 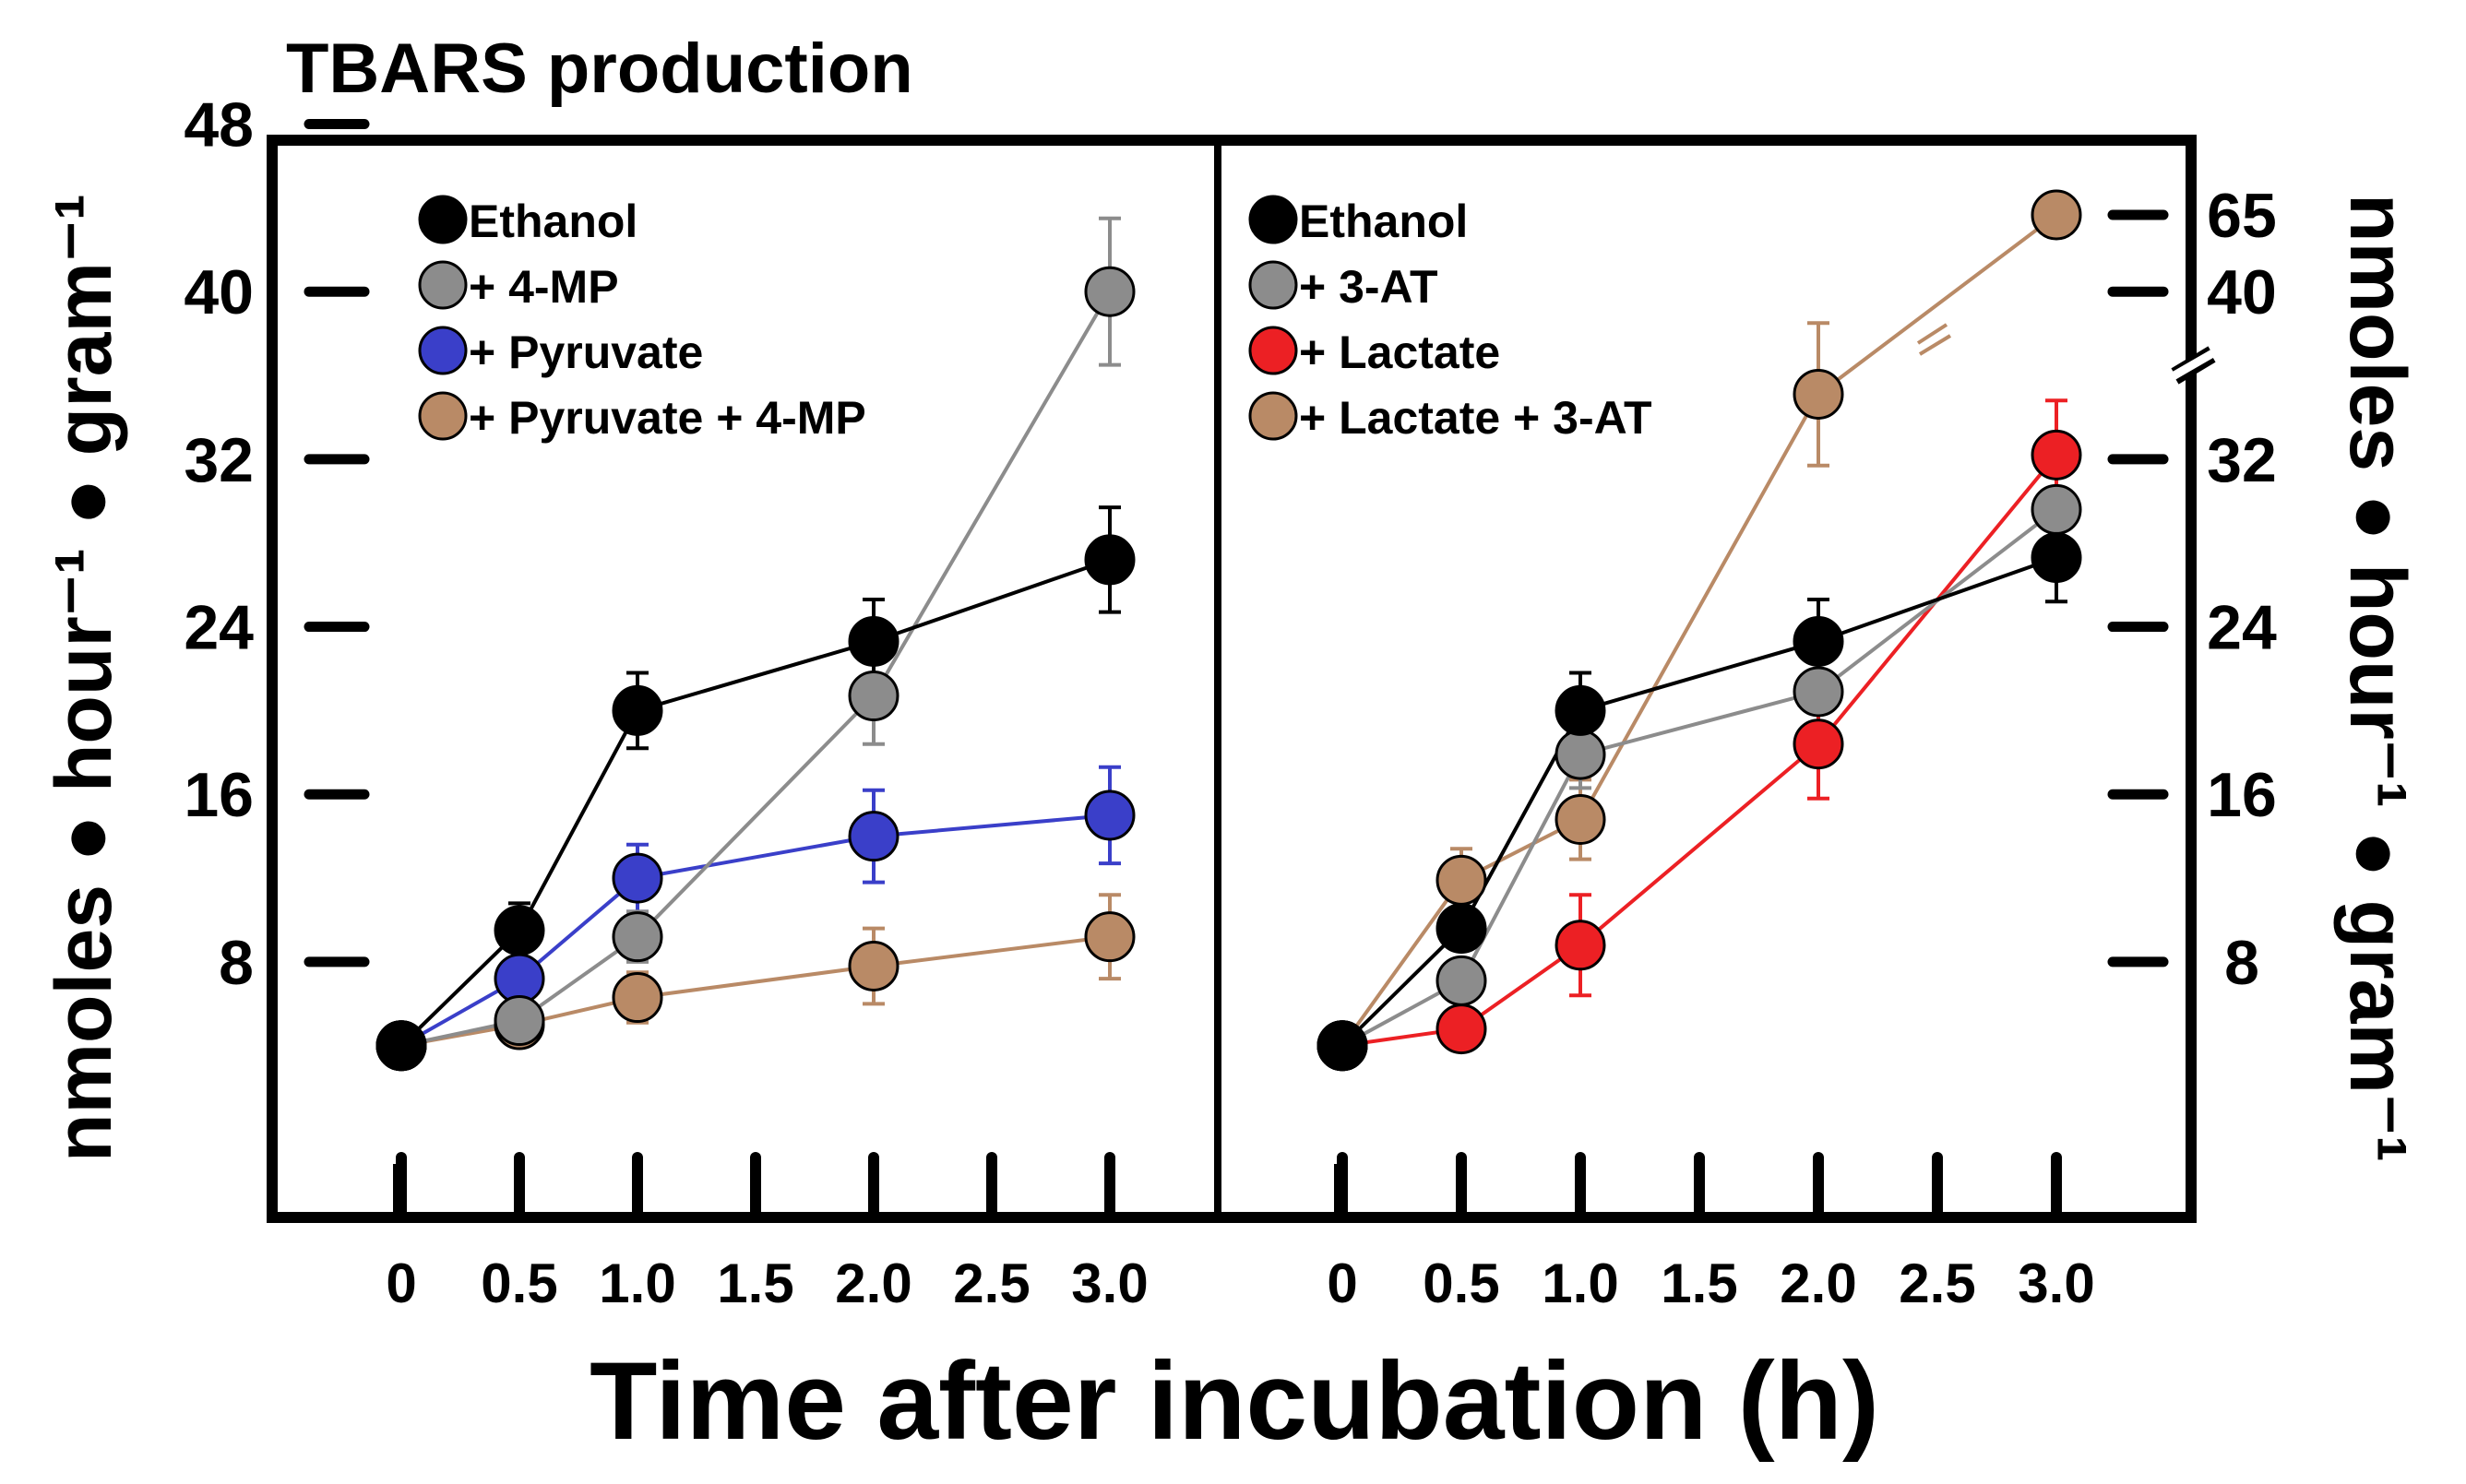 What do you see at coordinates (544, 287) in the screenshot?
I see `legend-label: + 4-MP` at bounding box center [544, 287].